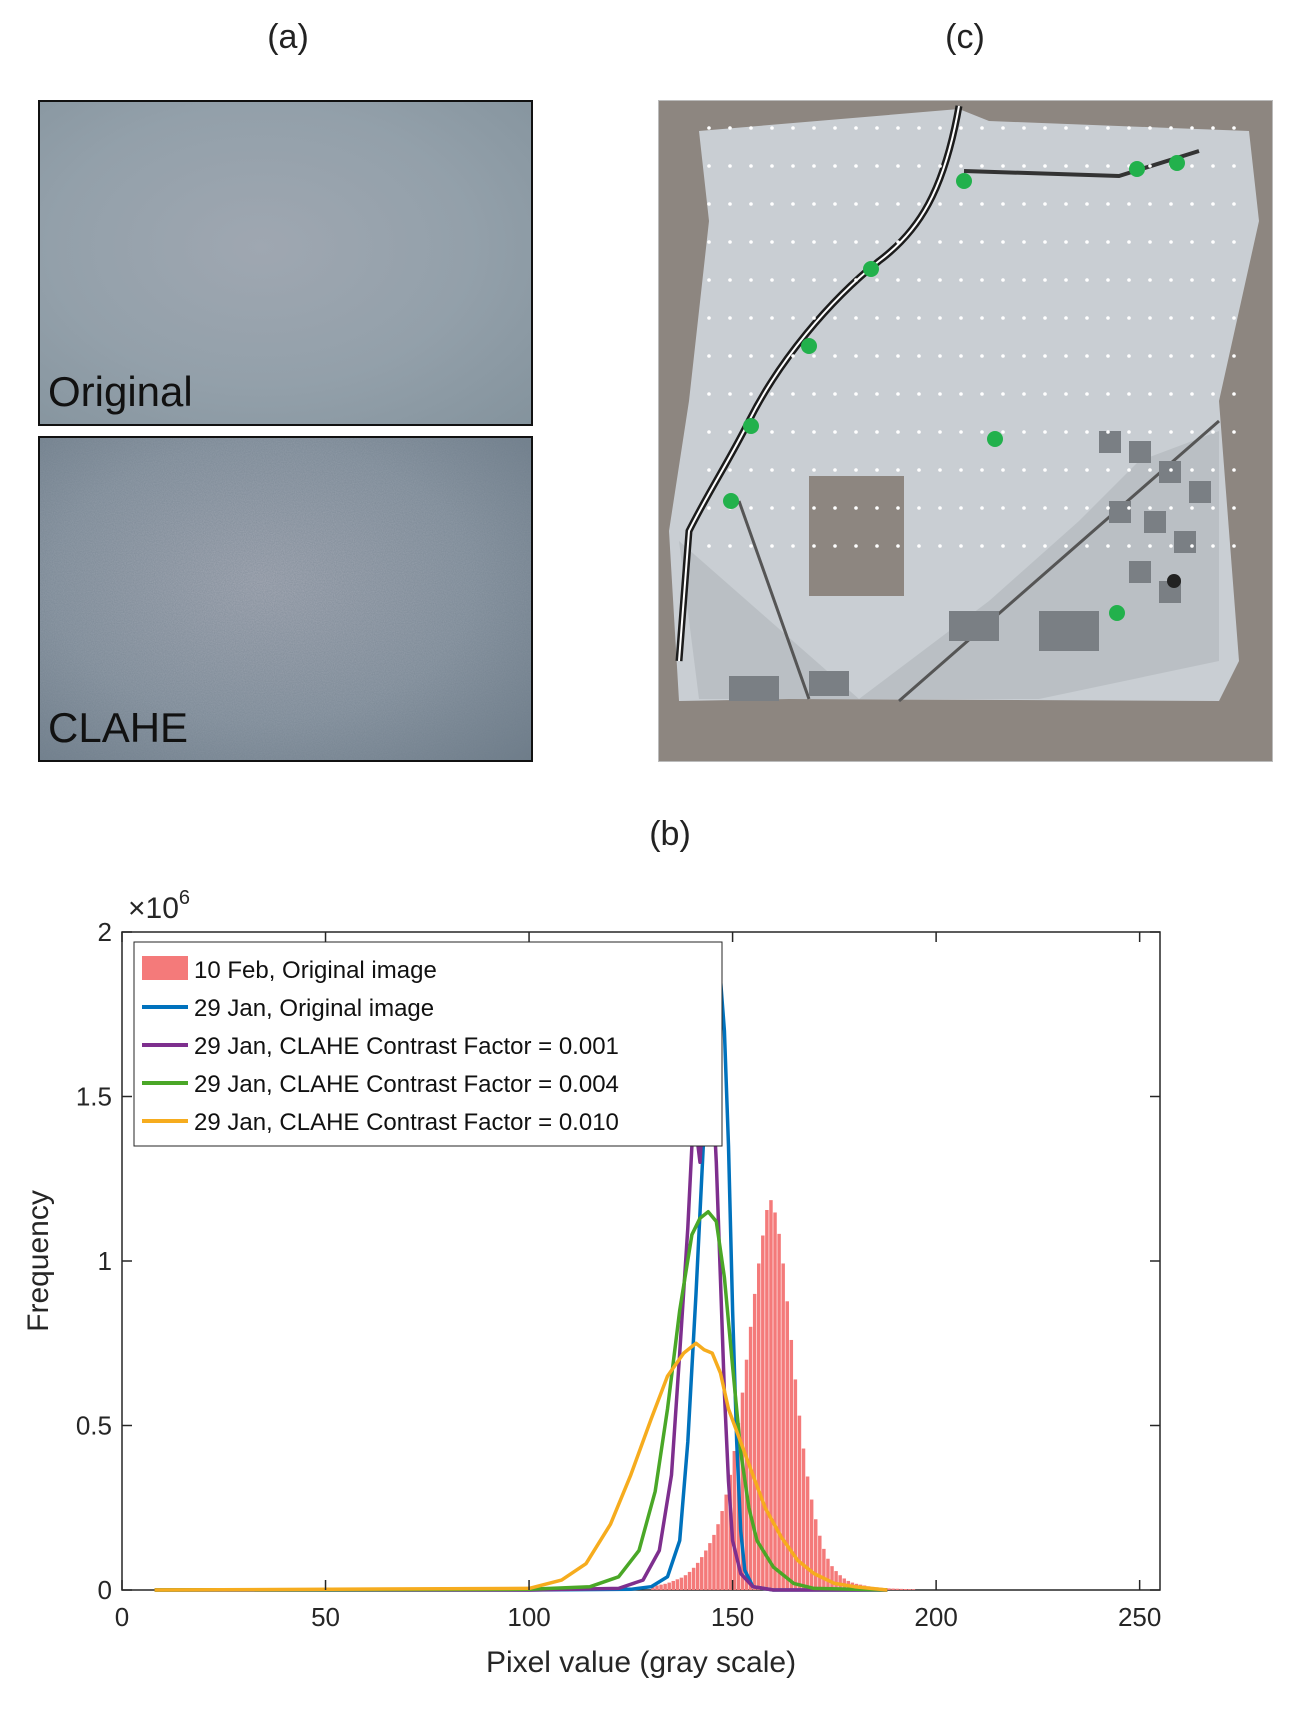 The height and width of the screenshot is (1732, 1306). What do you see at coordinates (732, 1617) in the screenshot?
I see `x-tick-label: 150` at bounding box center [732, 1617].